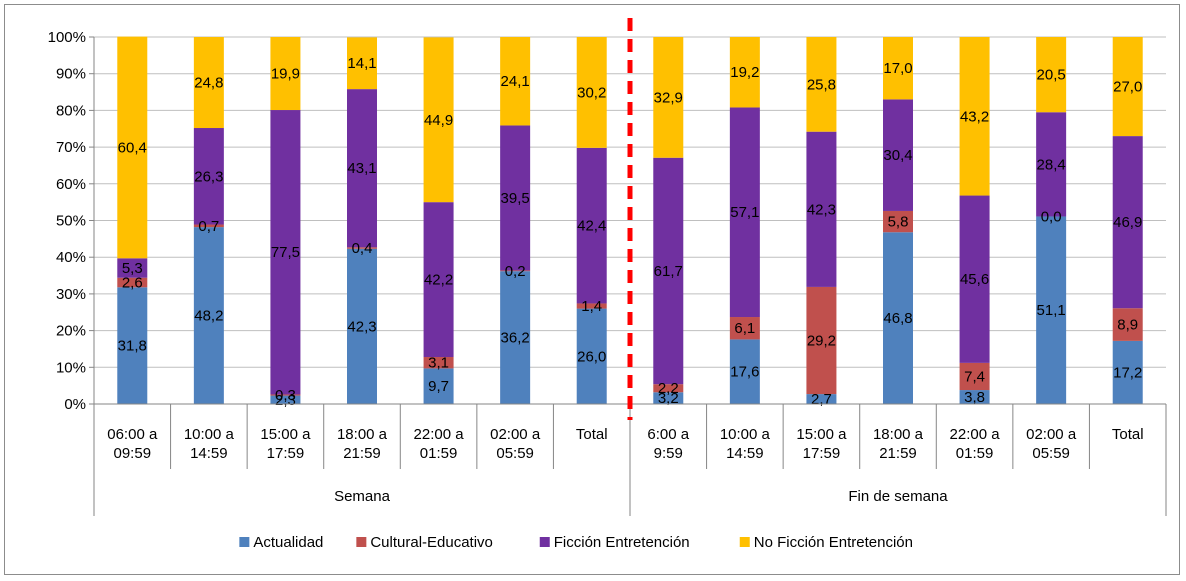  Describe the element at coordinates (833, 542) in the screenshot. I see `legend-label: No Ficción Entretención` at that location.